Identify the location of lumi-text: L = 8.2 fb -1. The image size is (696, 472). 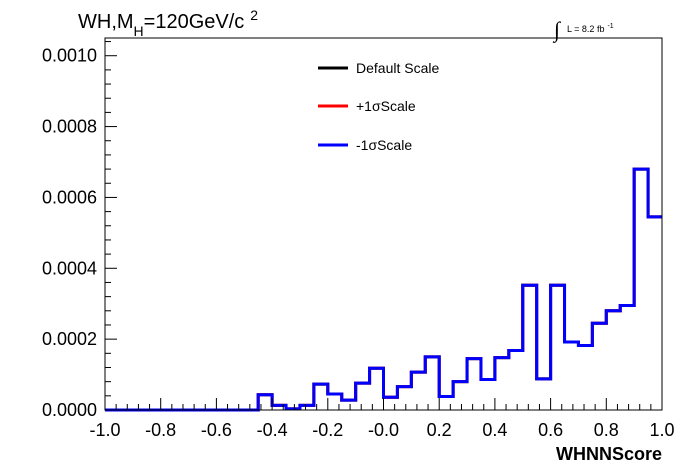
(590, 28).